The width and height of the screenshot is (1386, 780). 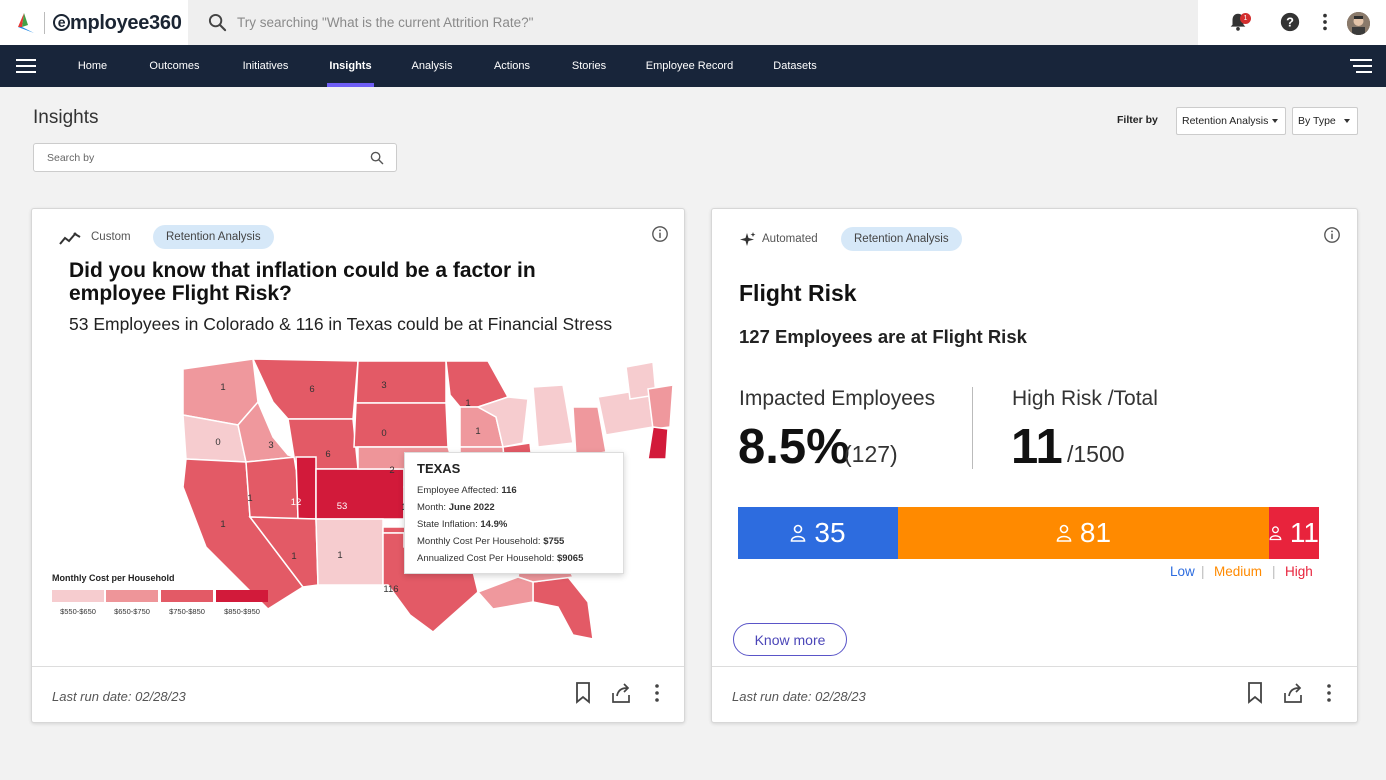 What do you see at coordinates (360, 494) in the screenshot?
I see `map-state-colorado` at bounding box center [360, 494].